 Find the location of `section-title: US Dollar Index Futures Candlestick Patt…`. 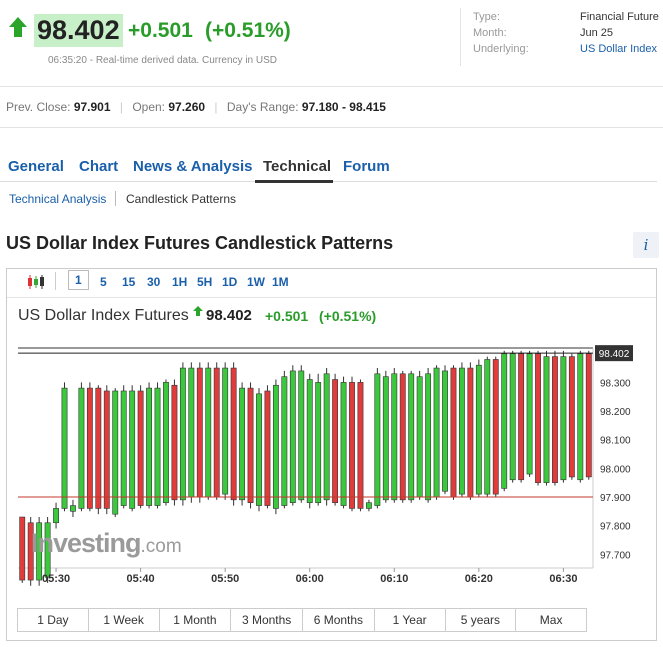

section-title: US Dollar Index Futures Candlestick Patt… is located at coordinates (200, 243).